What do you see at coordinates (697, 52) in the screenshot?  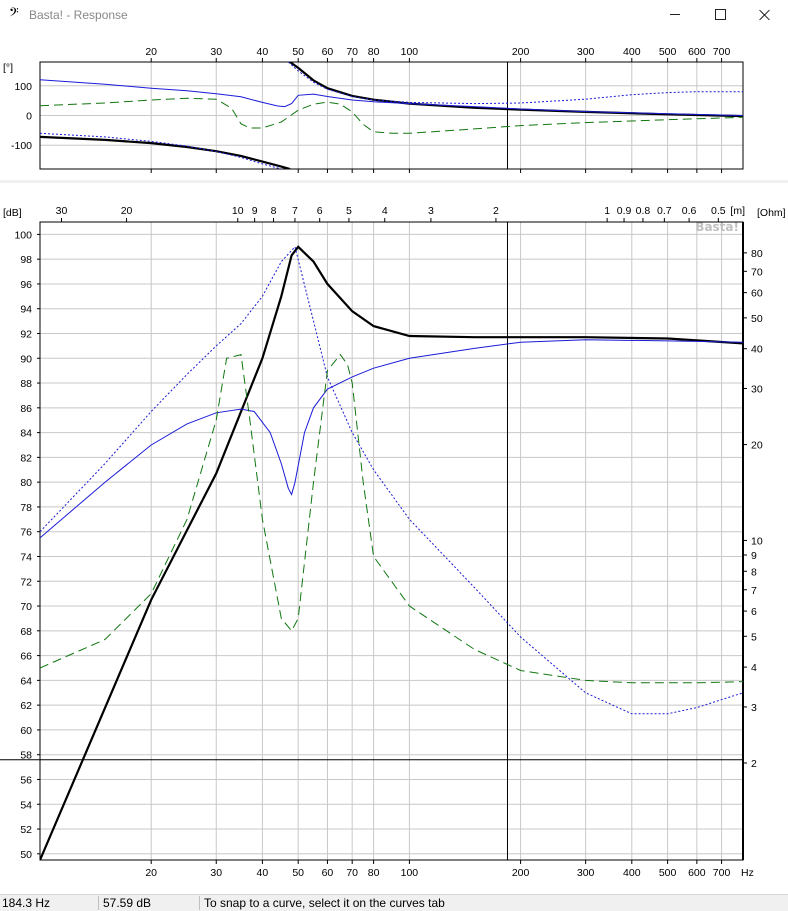 I see `phase-xtick-label-600: 600` at bounding box center [697, 52].